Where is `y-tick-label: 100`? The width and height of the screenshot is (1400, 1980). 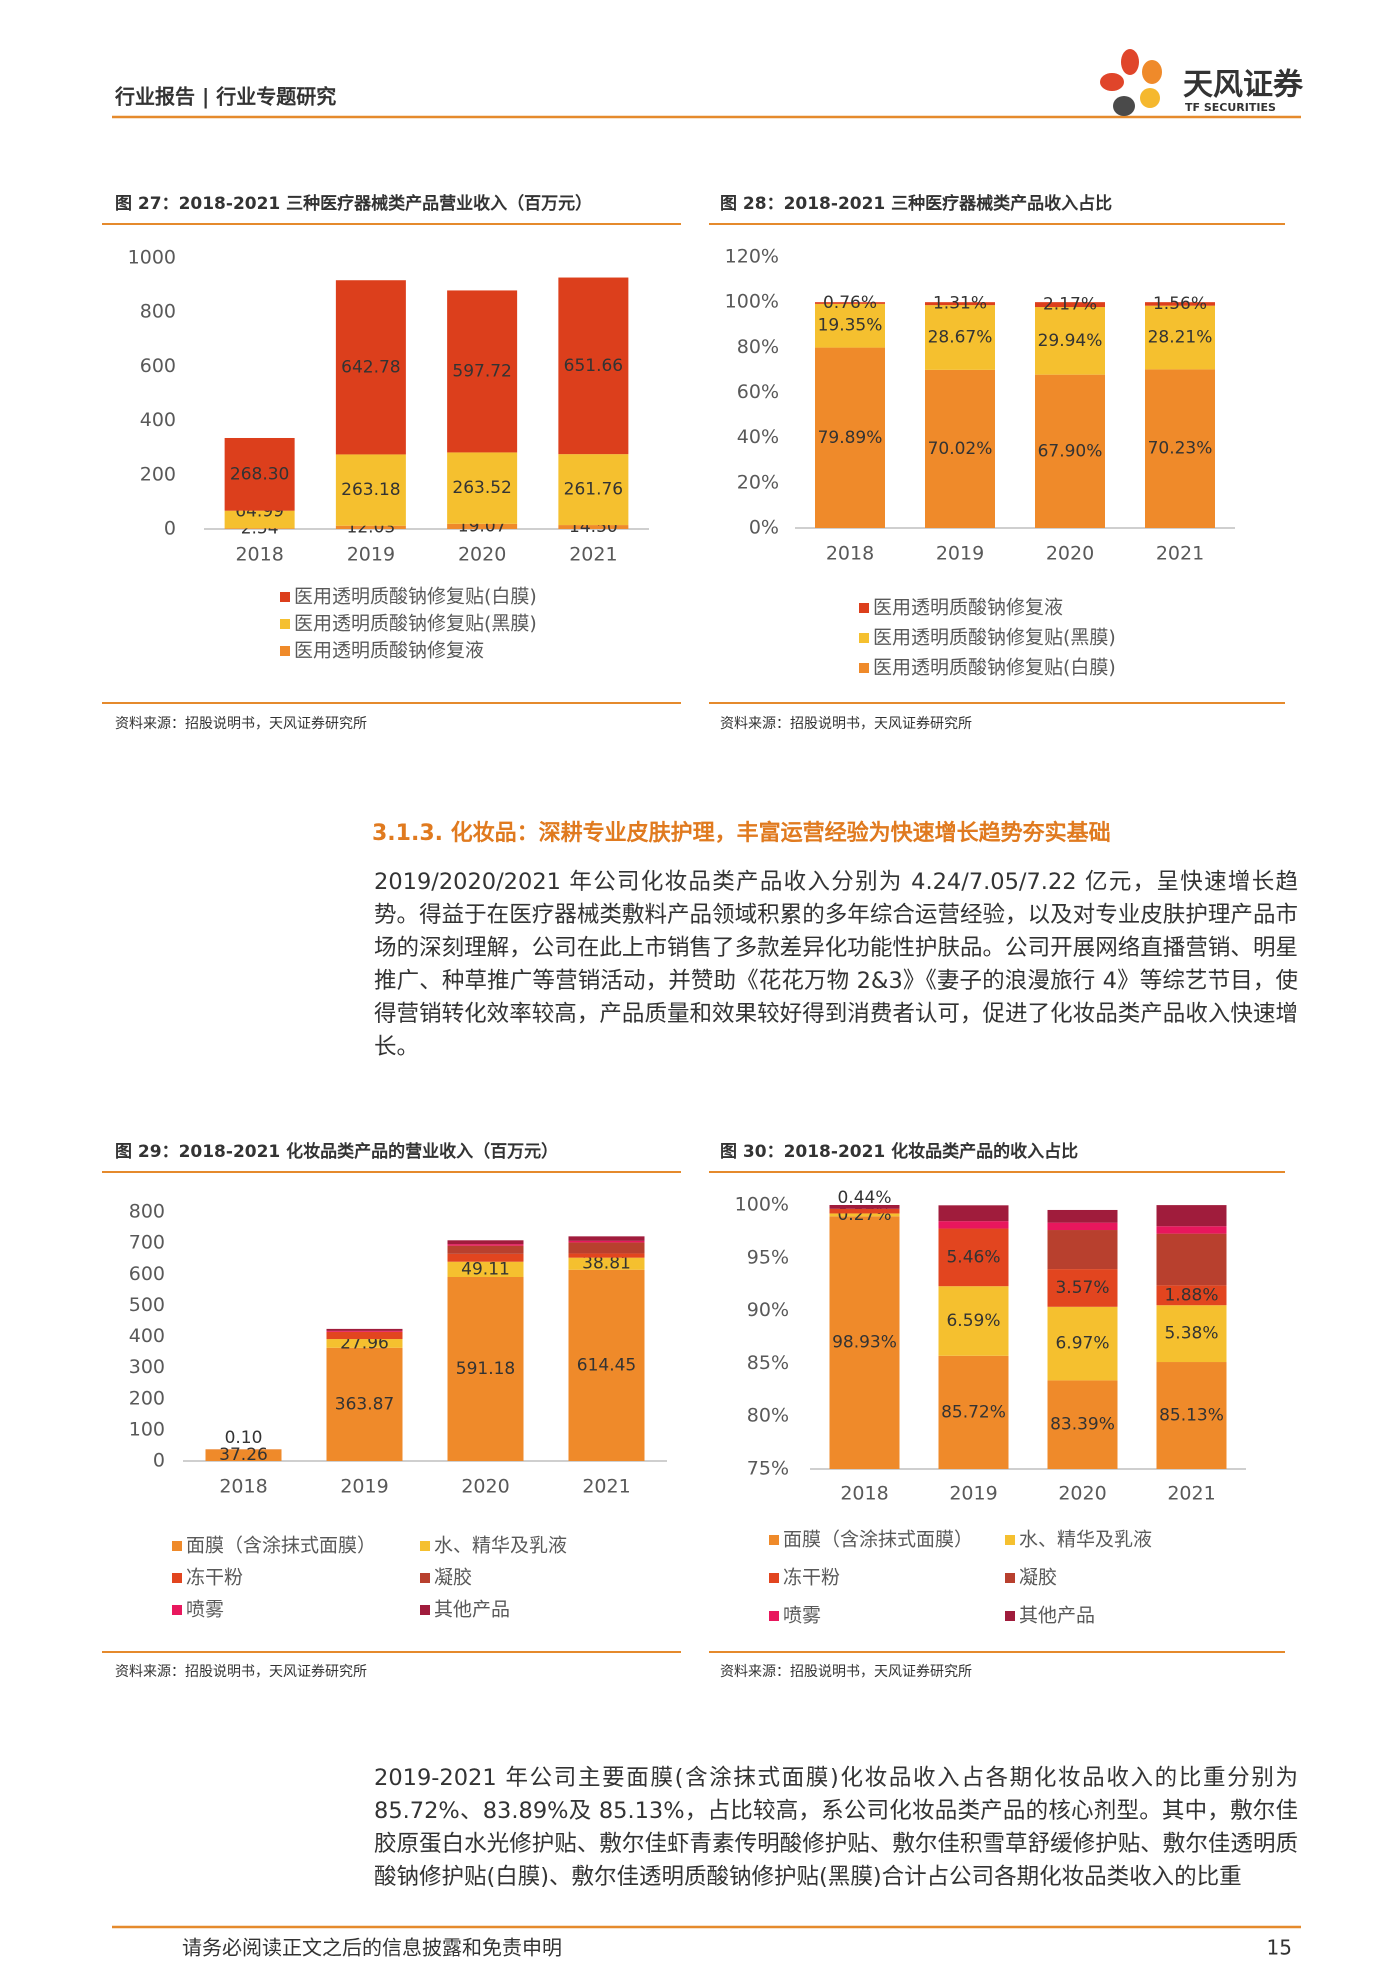
y-tick-label: 100 is located at coordinates (147, 1429).